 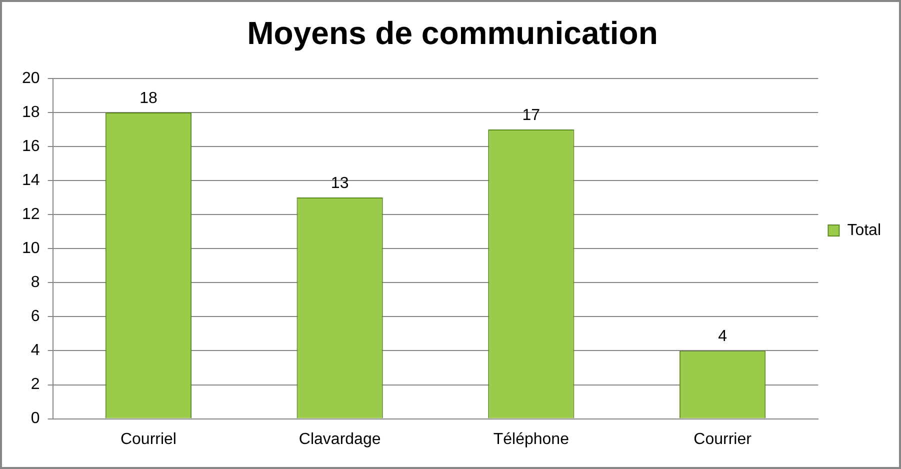 What do you see at coordinates (864, 230) in the screenshot?
I see `legend-label: Total` at bounding box center [864, 230].